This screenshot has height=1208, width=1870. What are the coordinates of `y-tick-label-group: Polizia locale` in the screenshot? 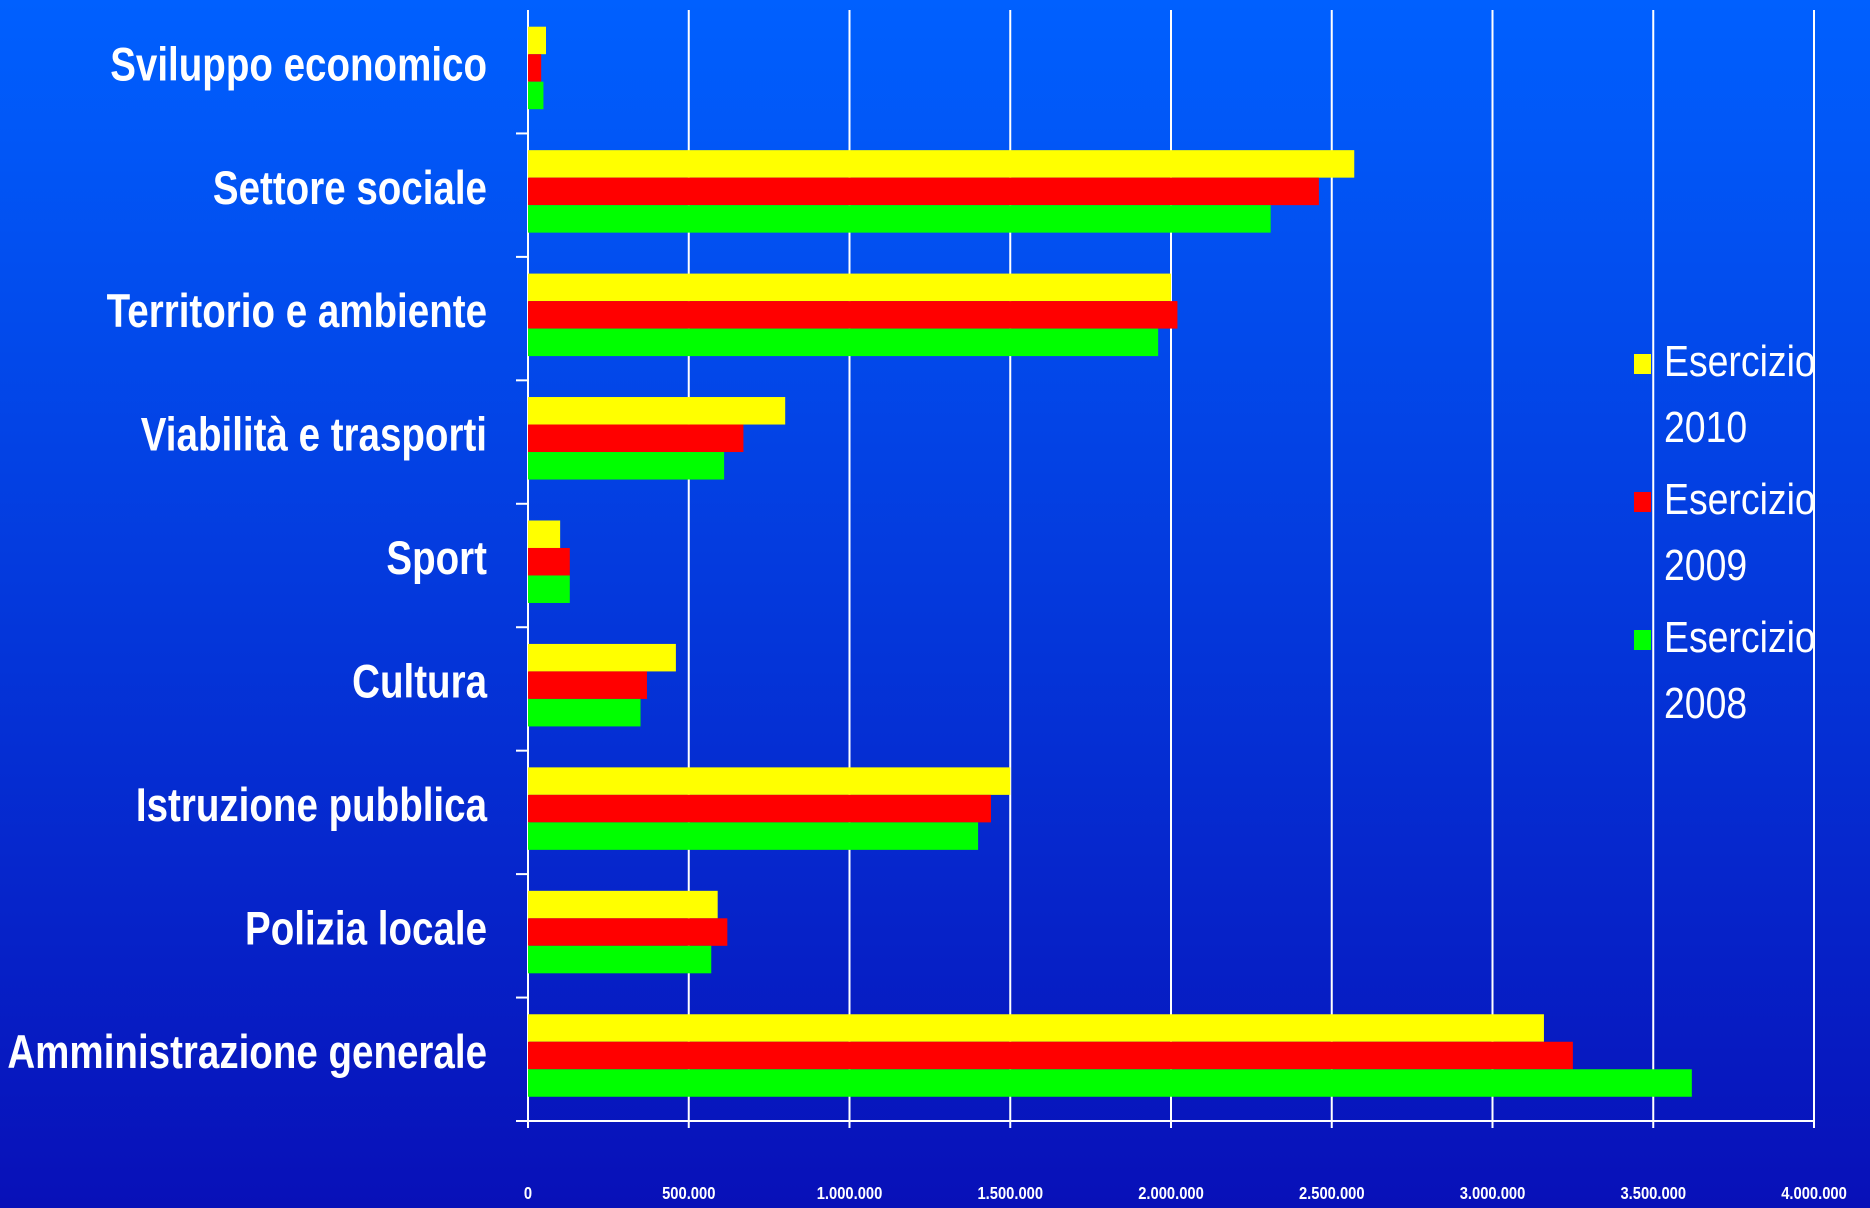 It's located at (366, 929).